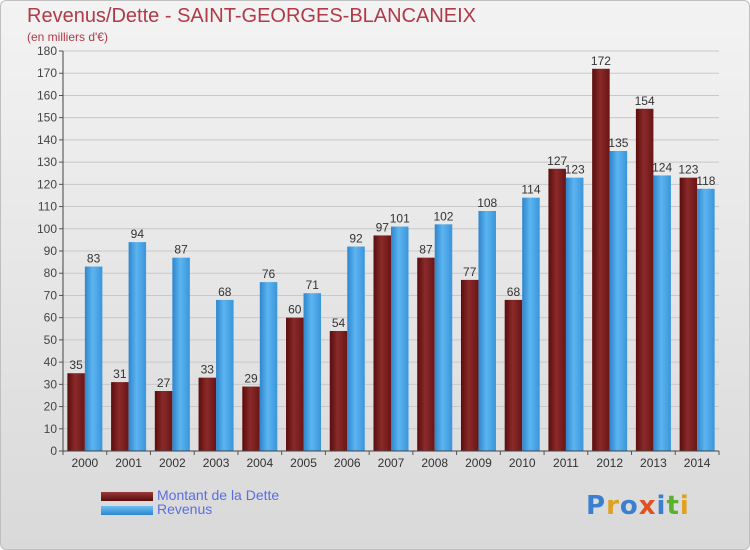  Describe the element at coordinates (127, 510) in the screenshot. I see `legend-swatch-revenue` at that location.